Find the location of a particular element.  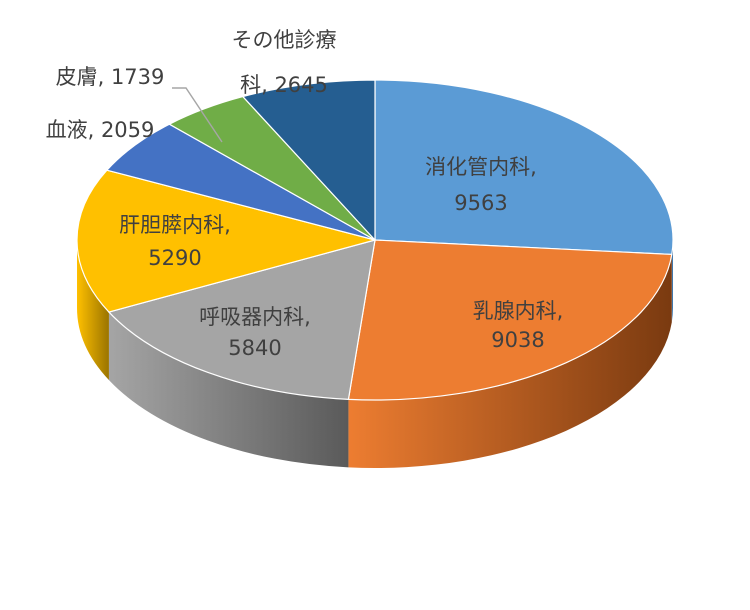

data-label-3-line-1: 呼吸器内科, is located at coordinates (255, 317).